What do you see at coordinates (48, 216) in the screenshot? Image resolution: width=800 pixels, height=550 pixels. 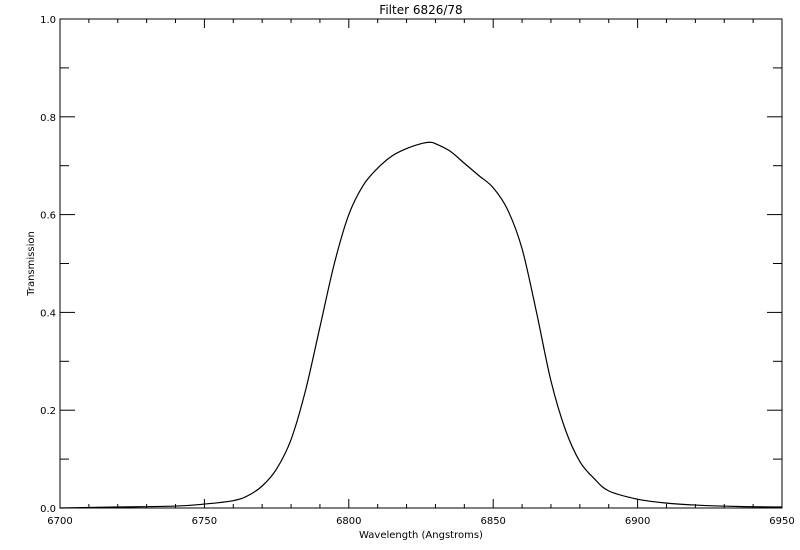 I see `y-tick-label: 0.6` at bounding box center [48, 216].